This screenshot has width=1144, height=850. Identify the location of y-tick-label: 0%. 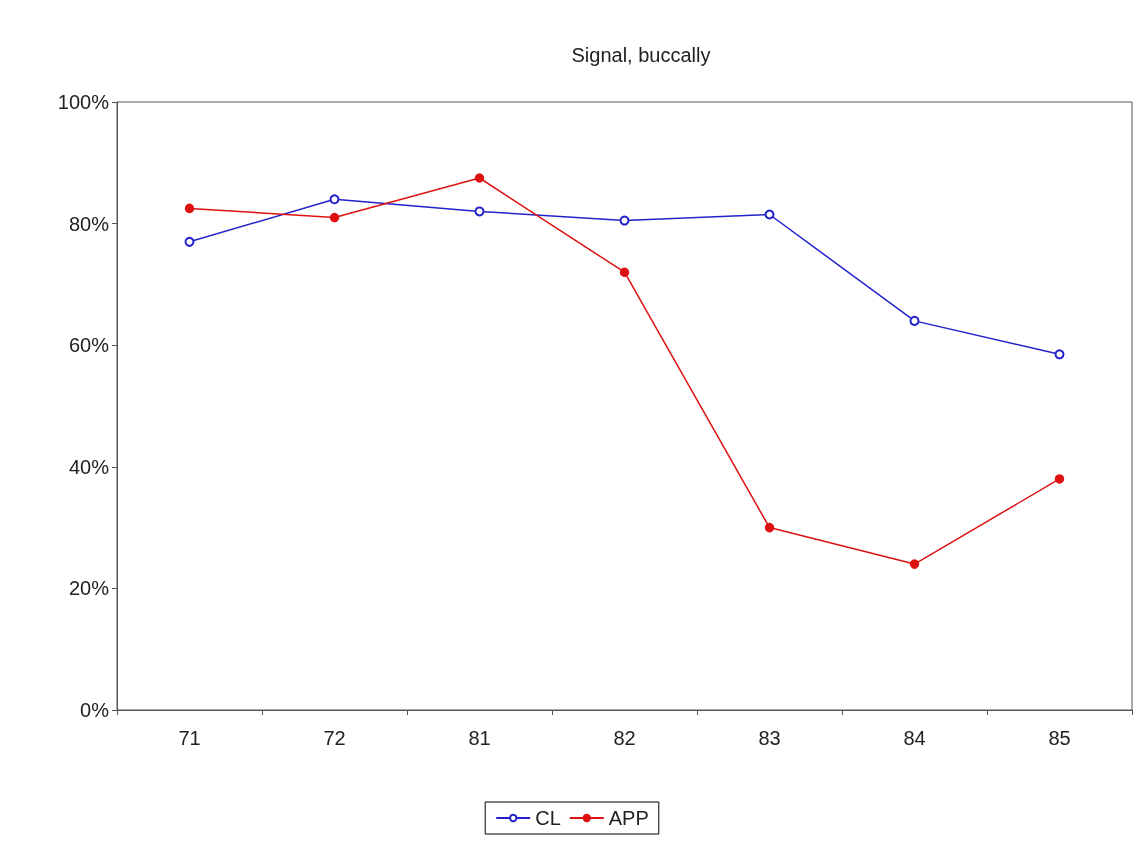
(95, 710).